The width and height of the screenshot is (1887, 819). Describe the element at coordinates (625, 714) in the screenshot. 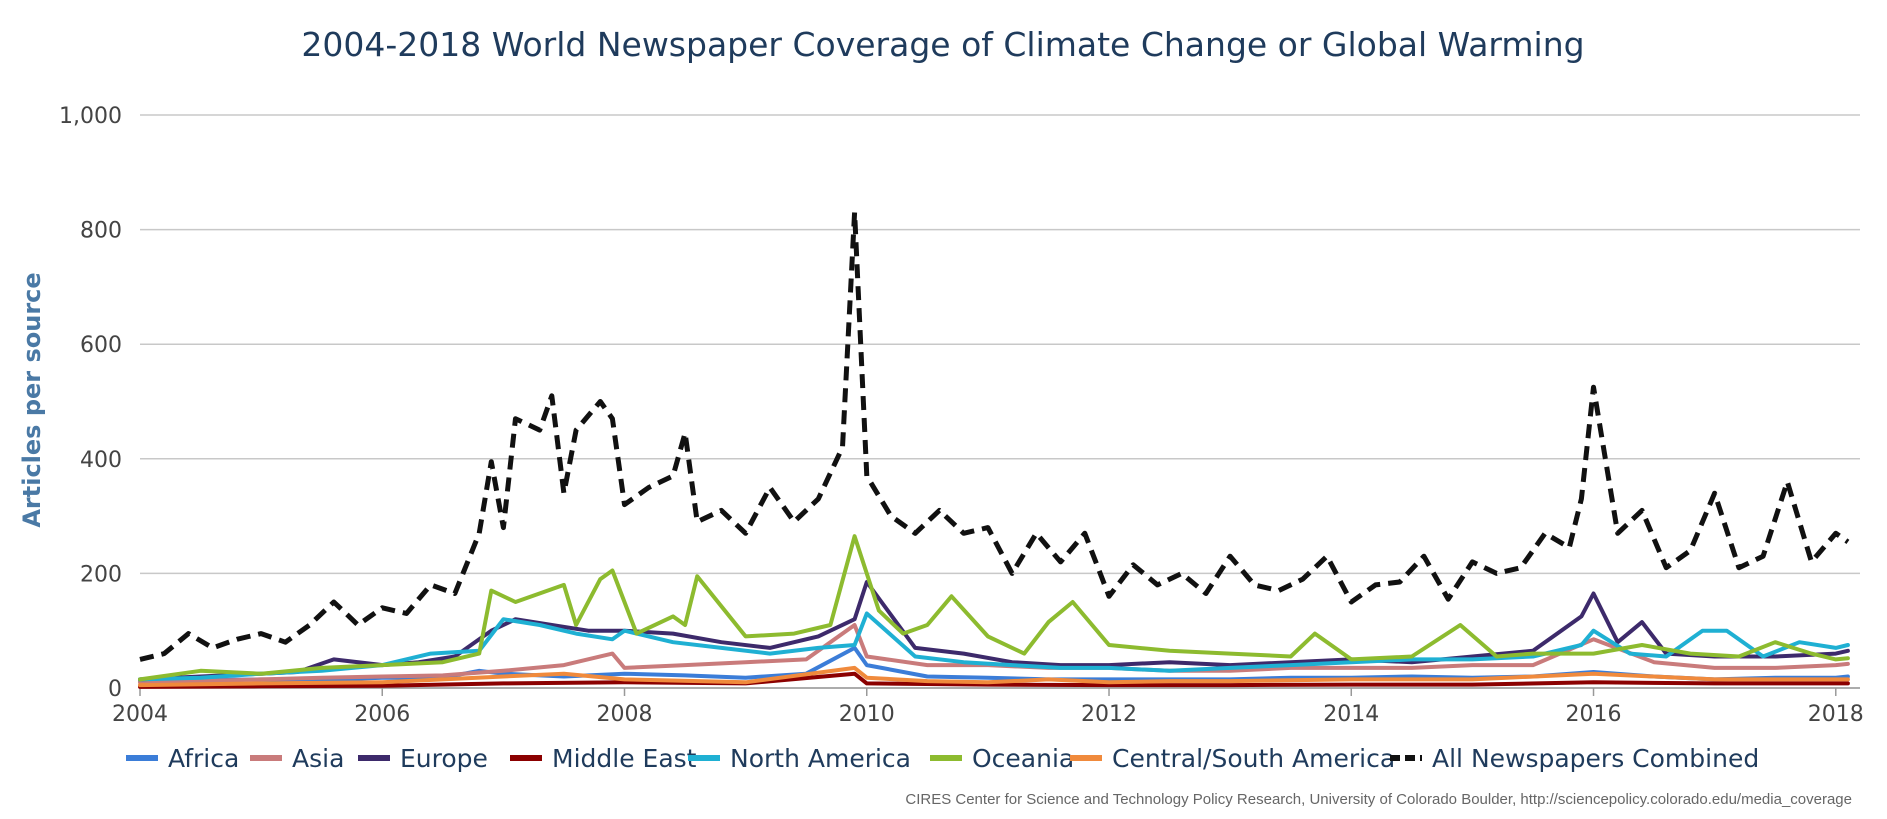

I see `x-tick-label: 2008` at that location.